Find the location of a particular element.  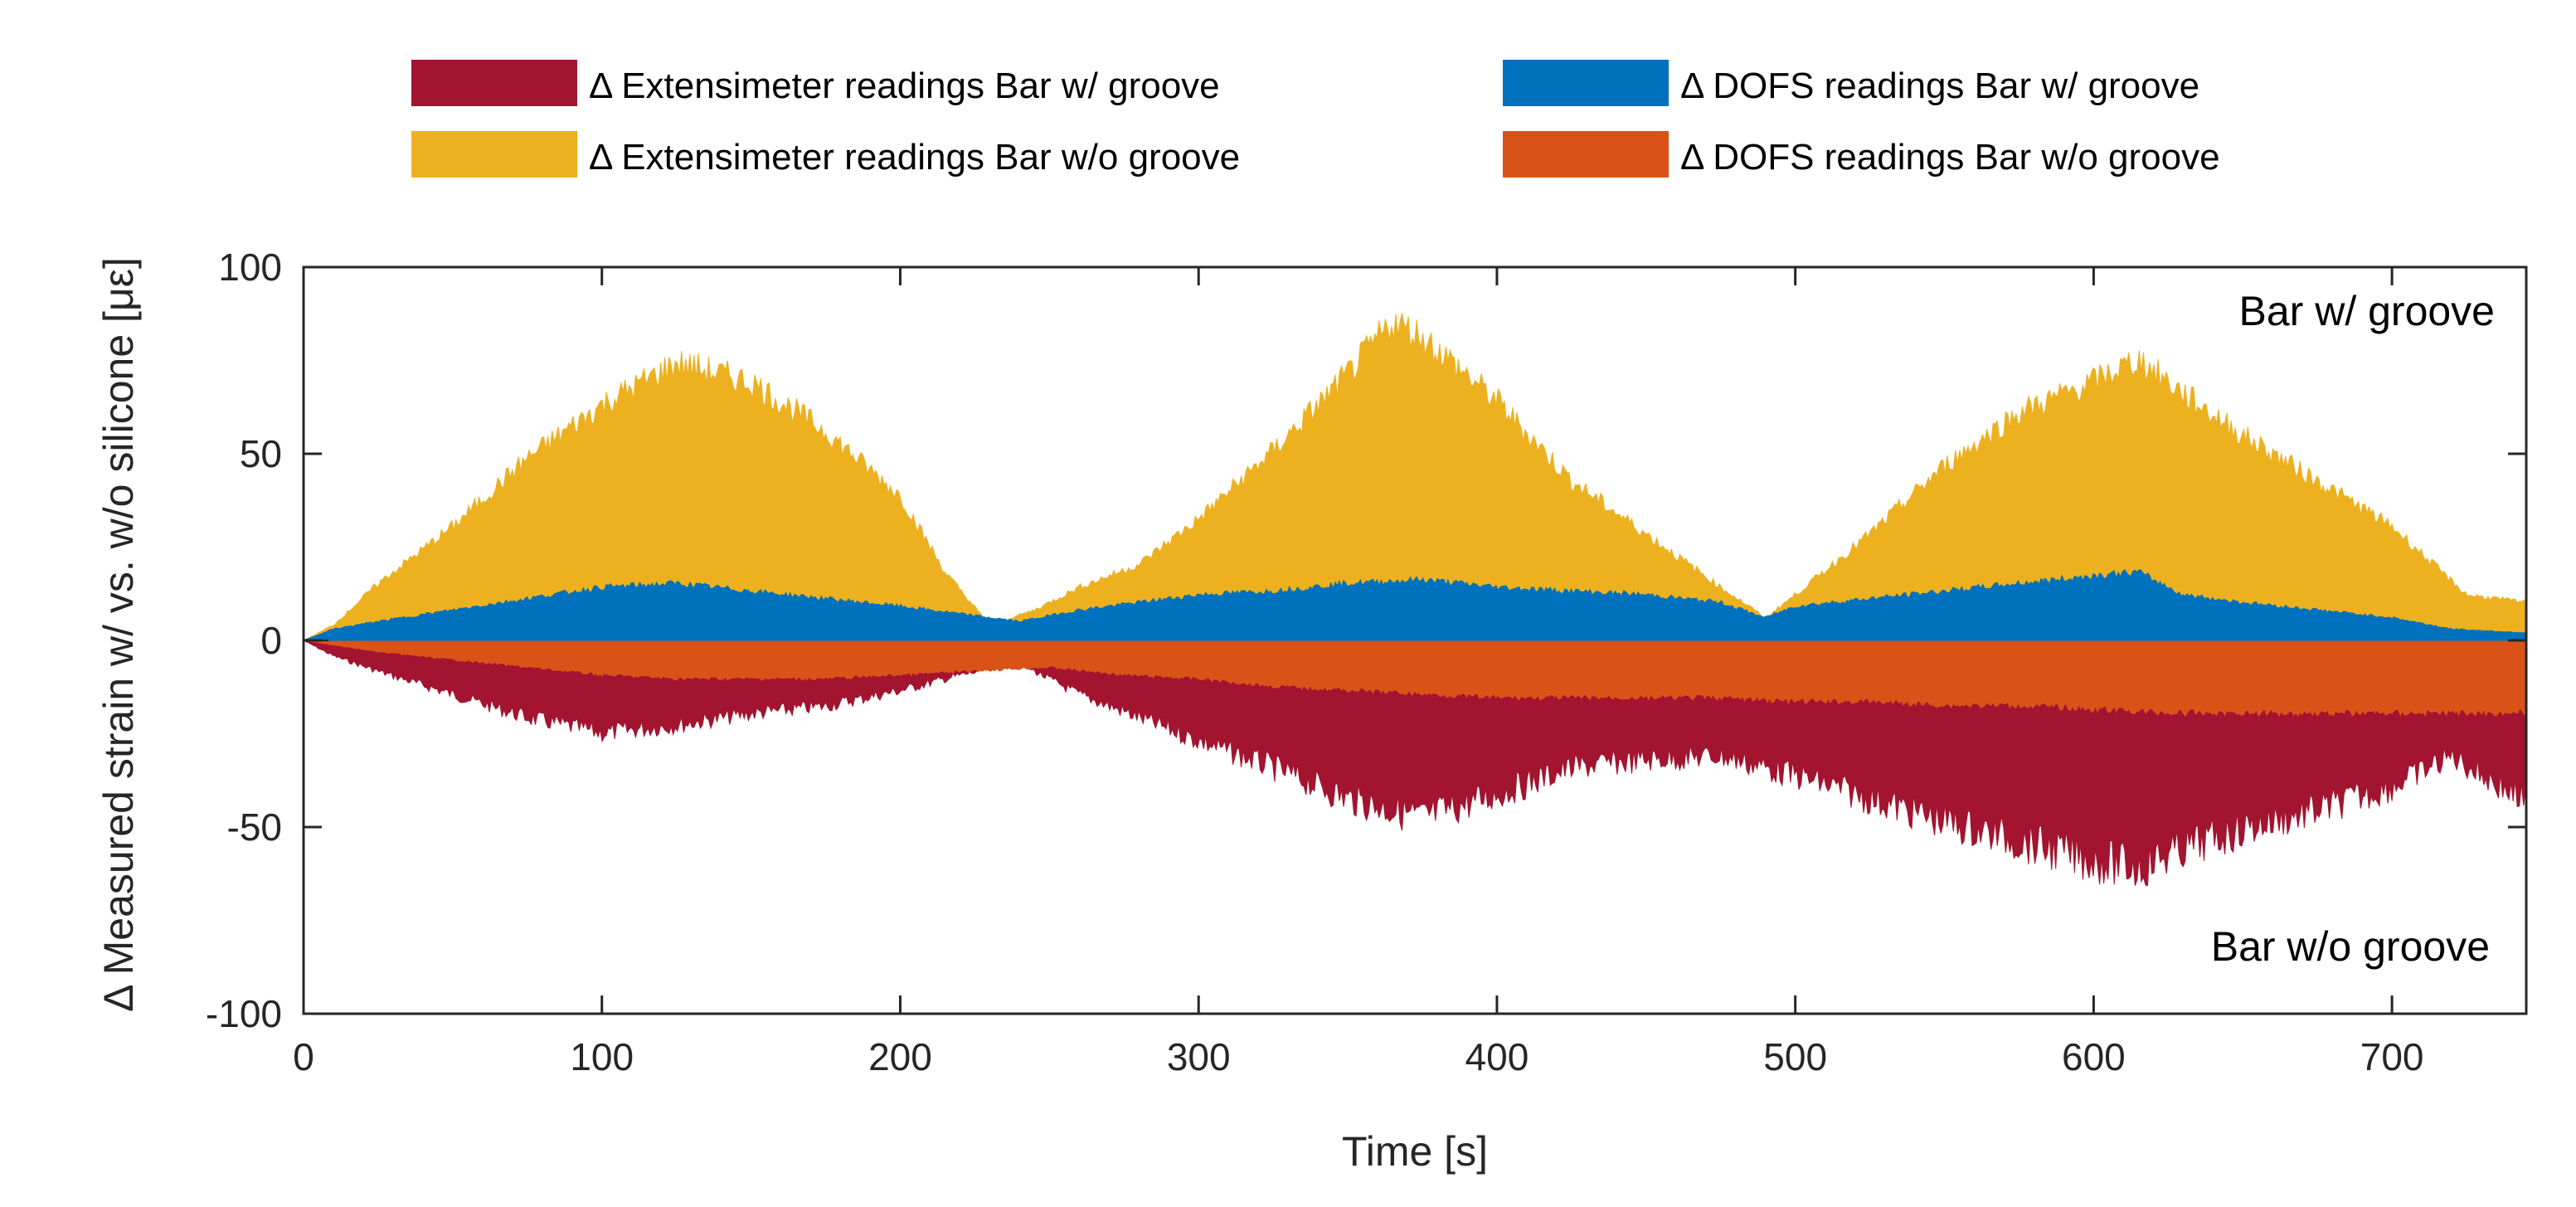

legend-label-dofs-with-groove: Δ DOFS readings Bar w/ groove is located at coordinates (1939, 86).